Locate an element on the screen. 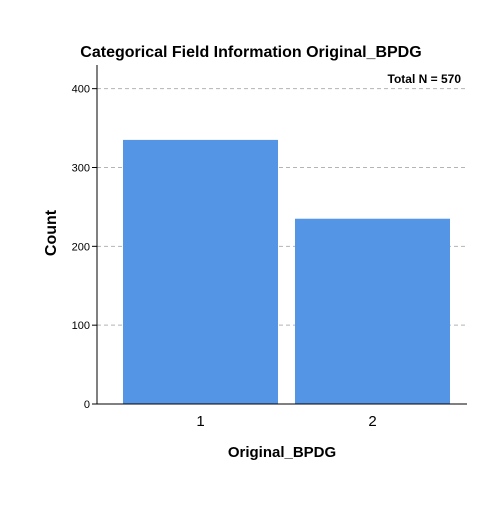 The height and width of the screenshot is (508, 503). y-tick-labels: 0 100 200 300 400 is located at coordinates (84, 247).